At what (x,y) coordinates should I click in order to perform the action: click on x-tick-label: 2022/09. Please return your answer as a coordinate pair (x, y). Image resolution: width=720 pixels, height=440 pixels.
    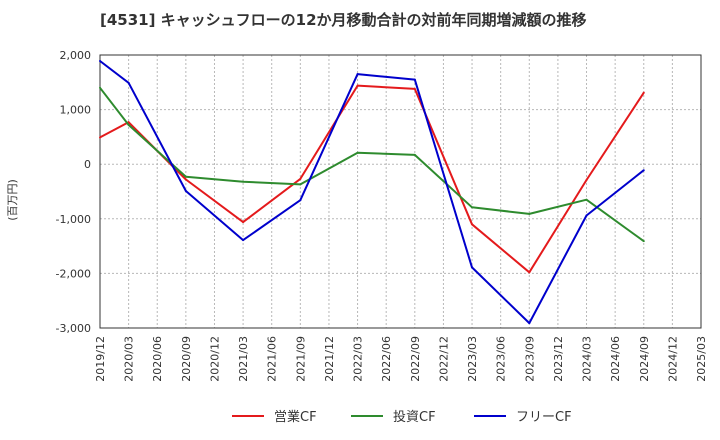
    Looking at the image, I should click on (415, 359).